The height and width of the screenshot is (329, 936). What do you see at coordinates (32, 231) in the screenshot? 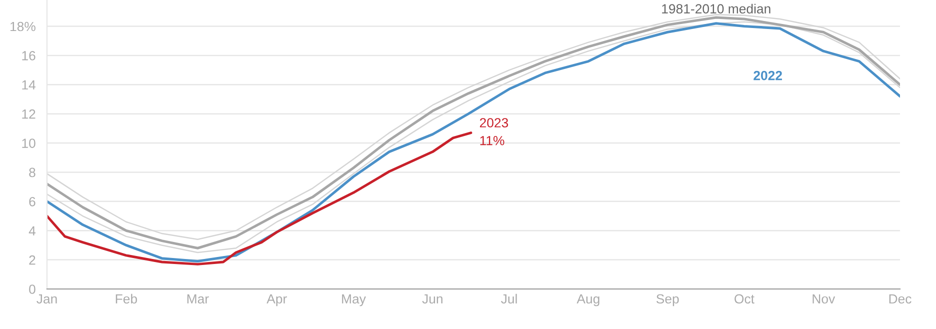
I see `y-tick-label: 4` at bounding box center [32, 231].